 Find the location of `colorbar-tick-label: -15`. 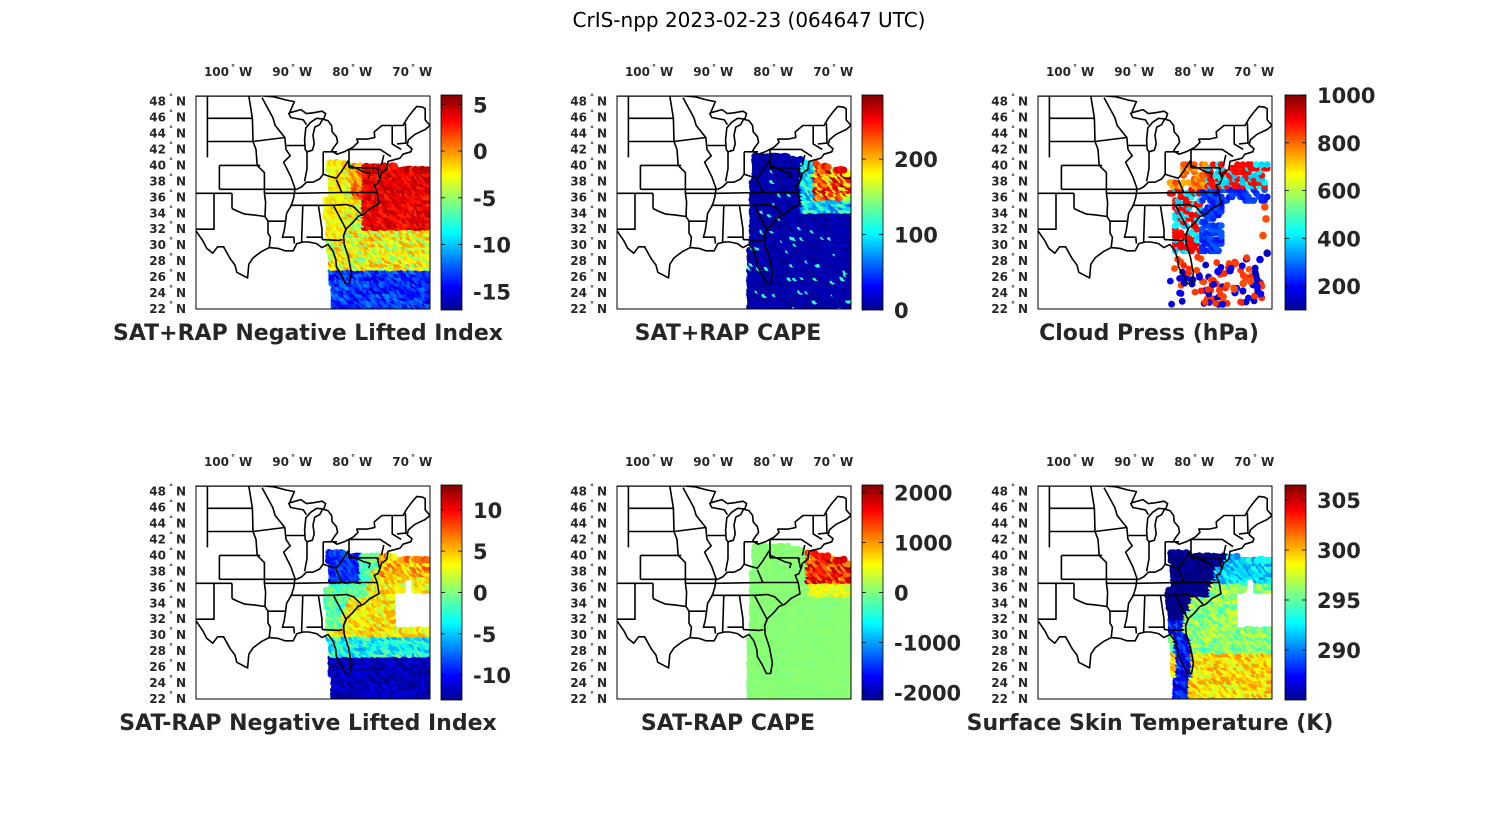

colorbar-tick-label: -15 is located at coordinates (492, 292).